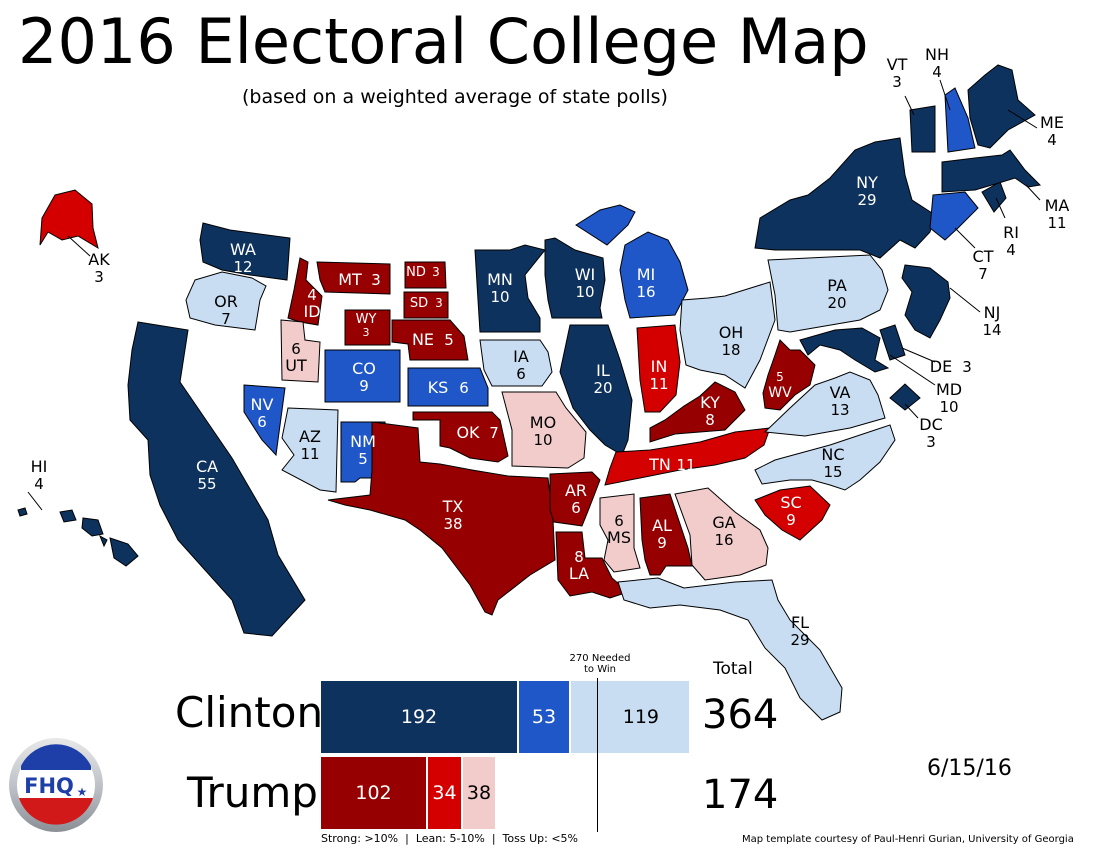 Image resolution: width=1099 pixels, height=849 pixels. What do you see at coordinates (505, 717) in the screenshot?
I see `clinton-bar: 192 53 119` at bounding box center [505, 717].